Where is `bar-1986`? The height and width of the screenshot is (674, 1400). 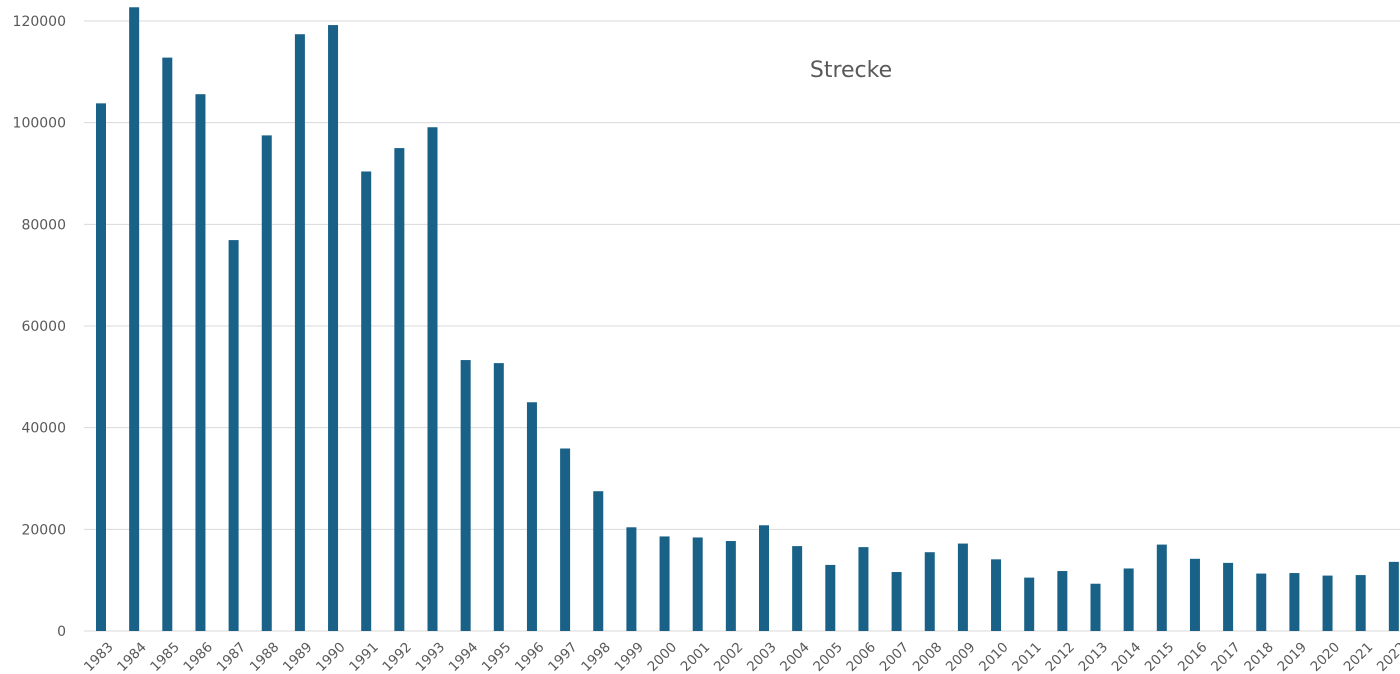
bar-1986 is located at coordinates (200, 362).